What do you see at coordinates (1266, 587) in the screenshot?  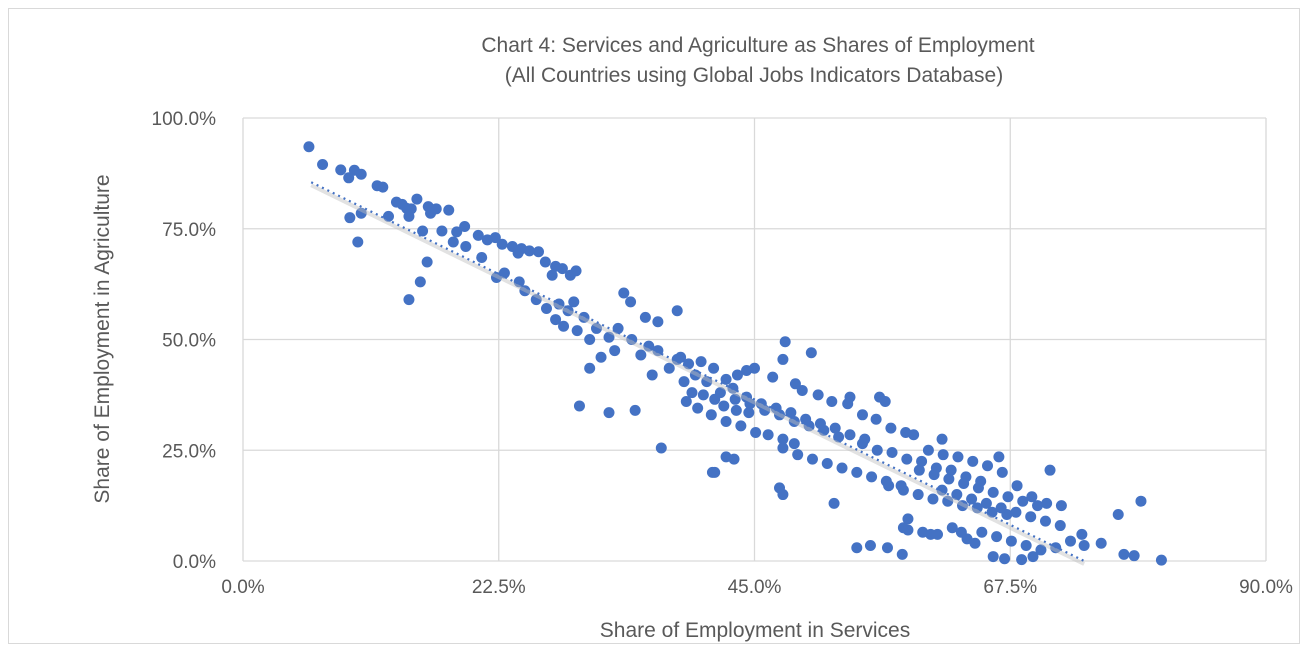 I see `x-tick-label: 90.0%` at bounding box center [1266, 587].